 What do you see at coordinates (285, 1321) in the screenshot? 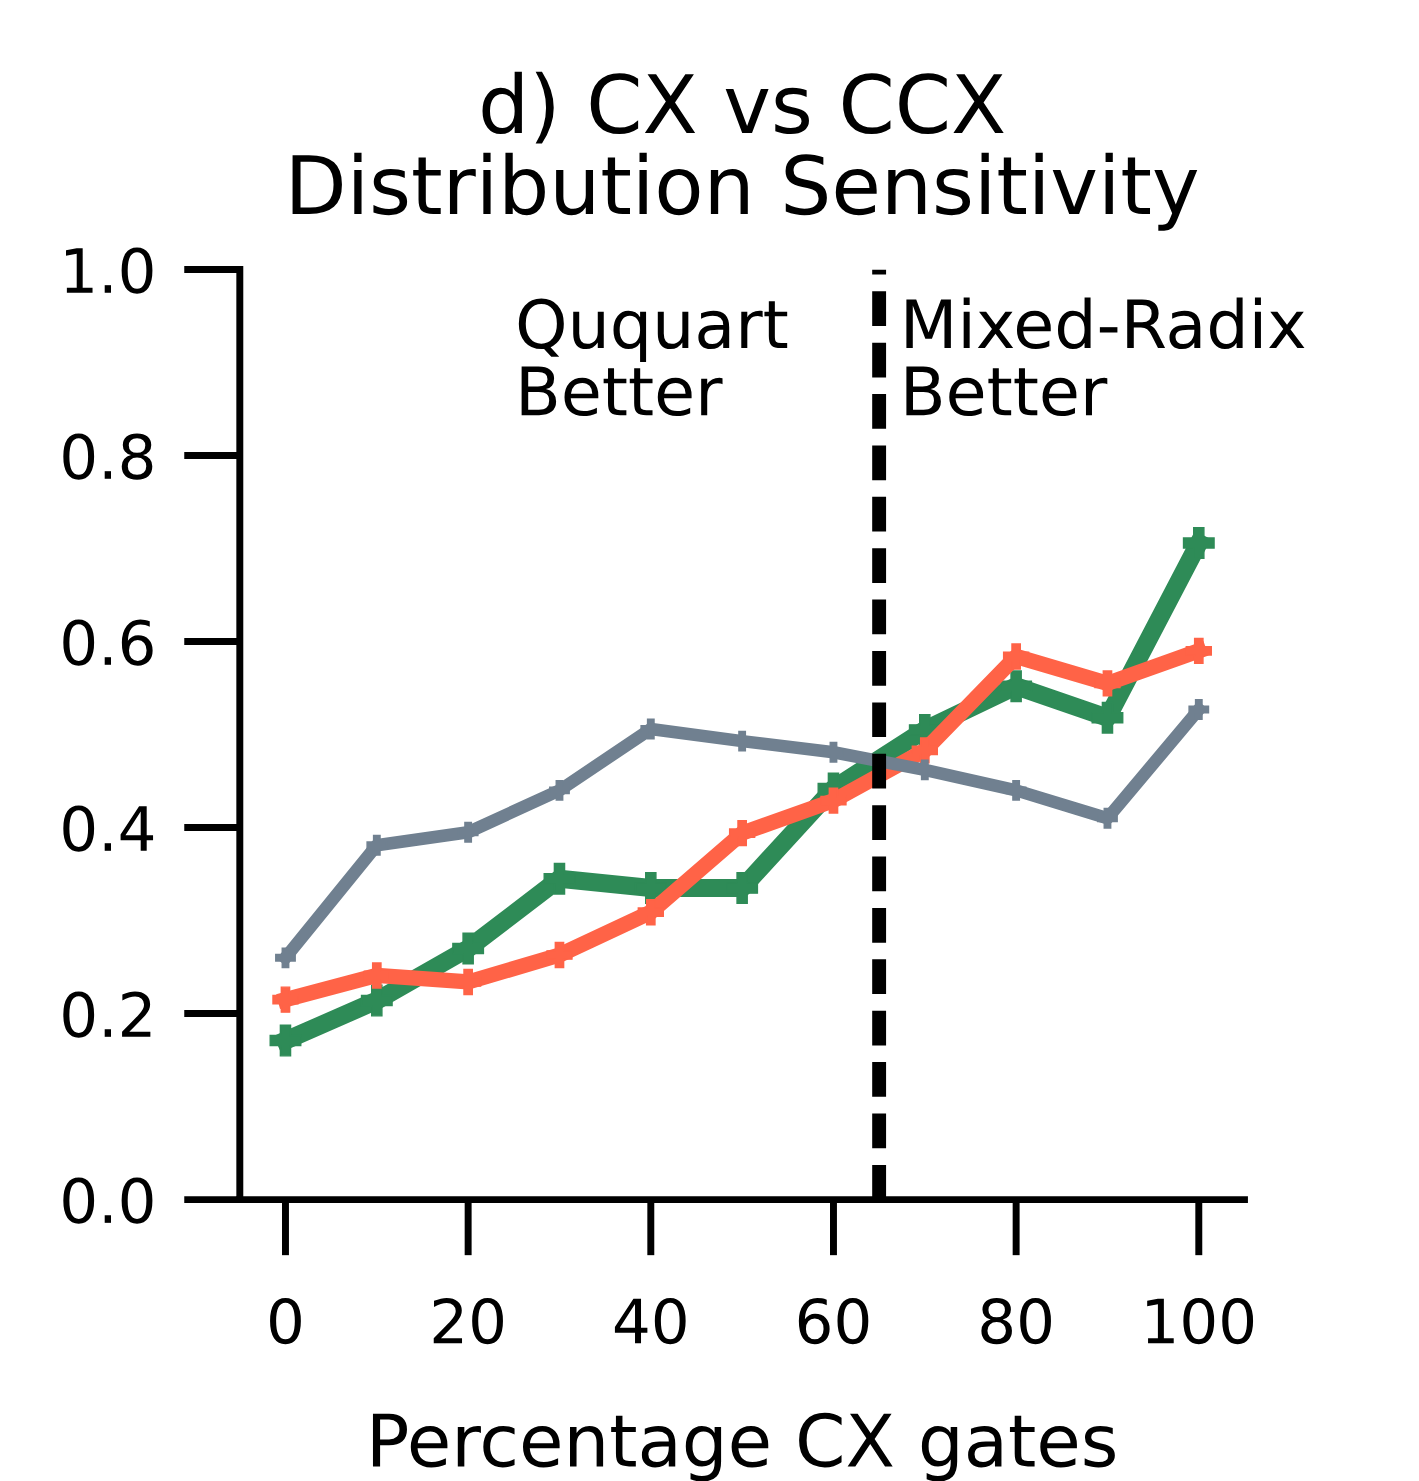
I see `x-tick-label: 0` at bounding box center [285, 1321].